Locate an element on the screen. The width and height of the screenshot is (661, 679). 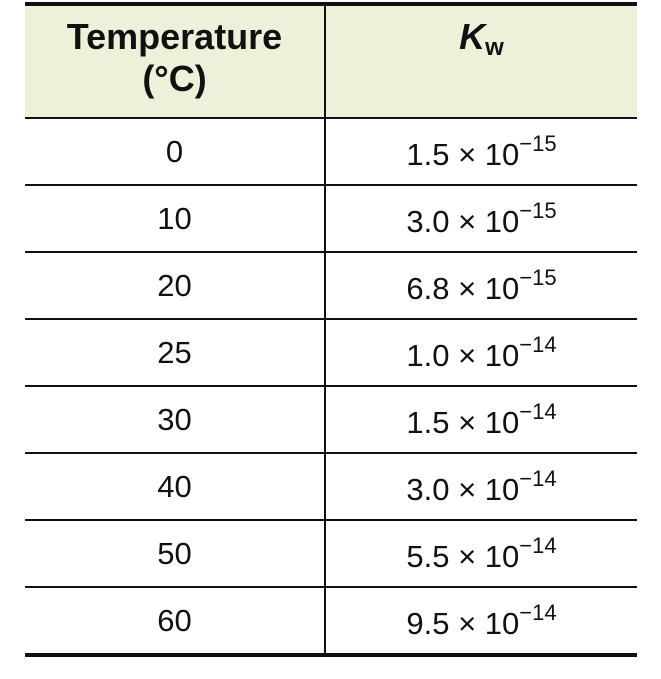
kw-coefficient: 6.8 × 10 is located at coordinates (463, 288).